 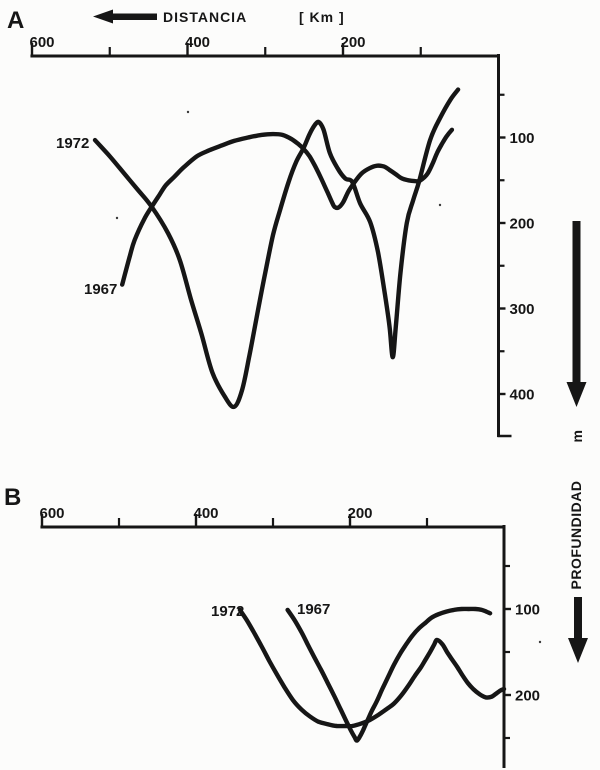 I want to click on depth-tick-label: 300, so click(x=522, y=309).